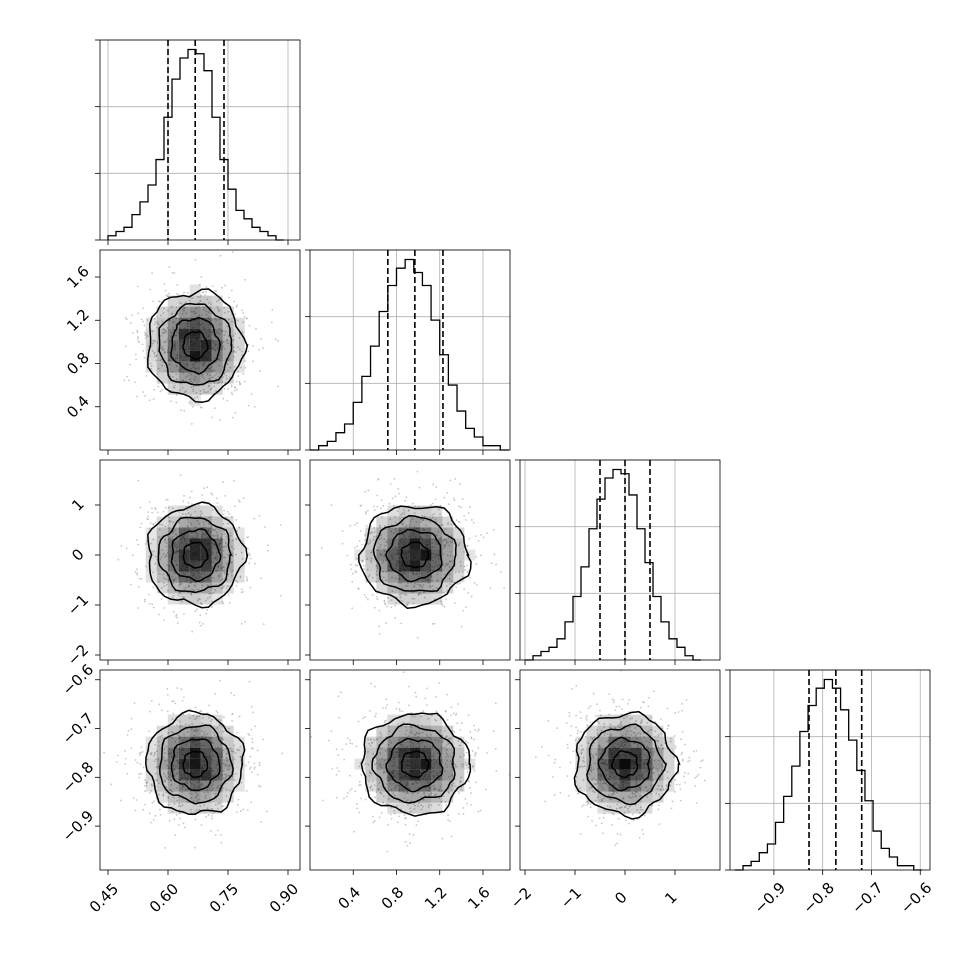 Image resolution: width=970 pixels, height=970 pixels. I want to click on x-tick-label-p2: 1.2, so click(436, 898).